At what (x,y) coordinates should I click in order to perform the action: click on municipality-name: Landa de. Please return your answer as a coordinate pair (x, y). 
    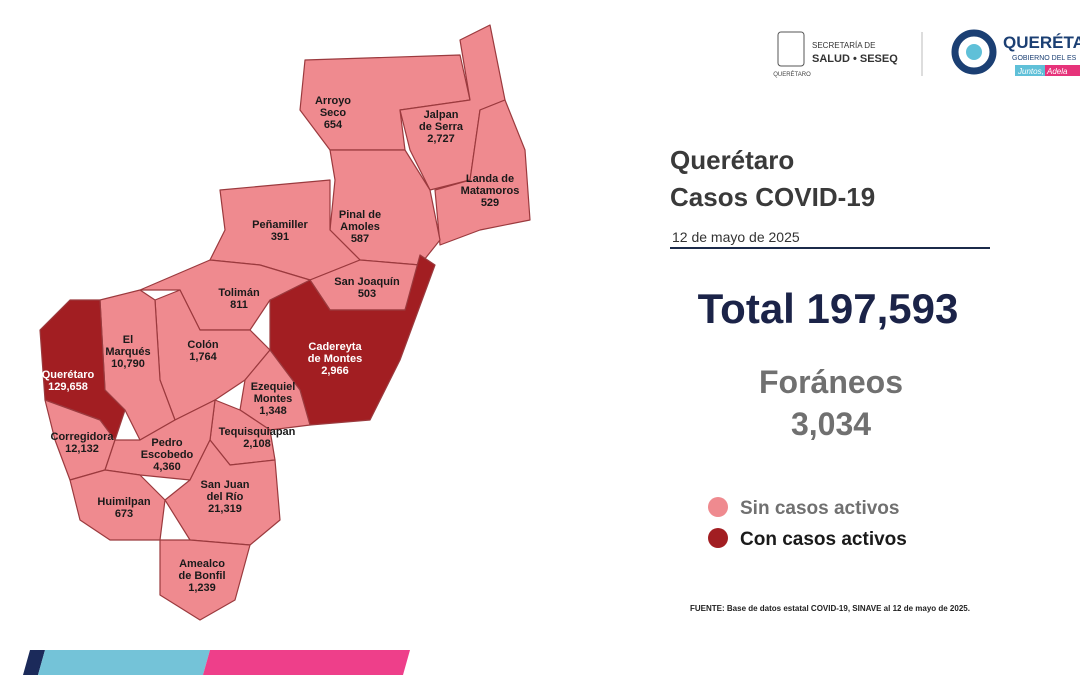
    Looking at the image, I should click on (490, 179).